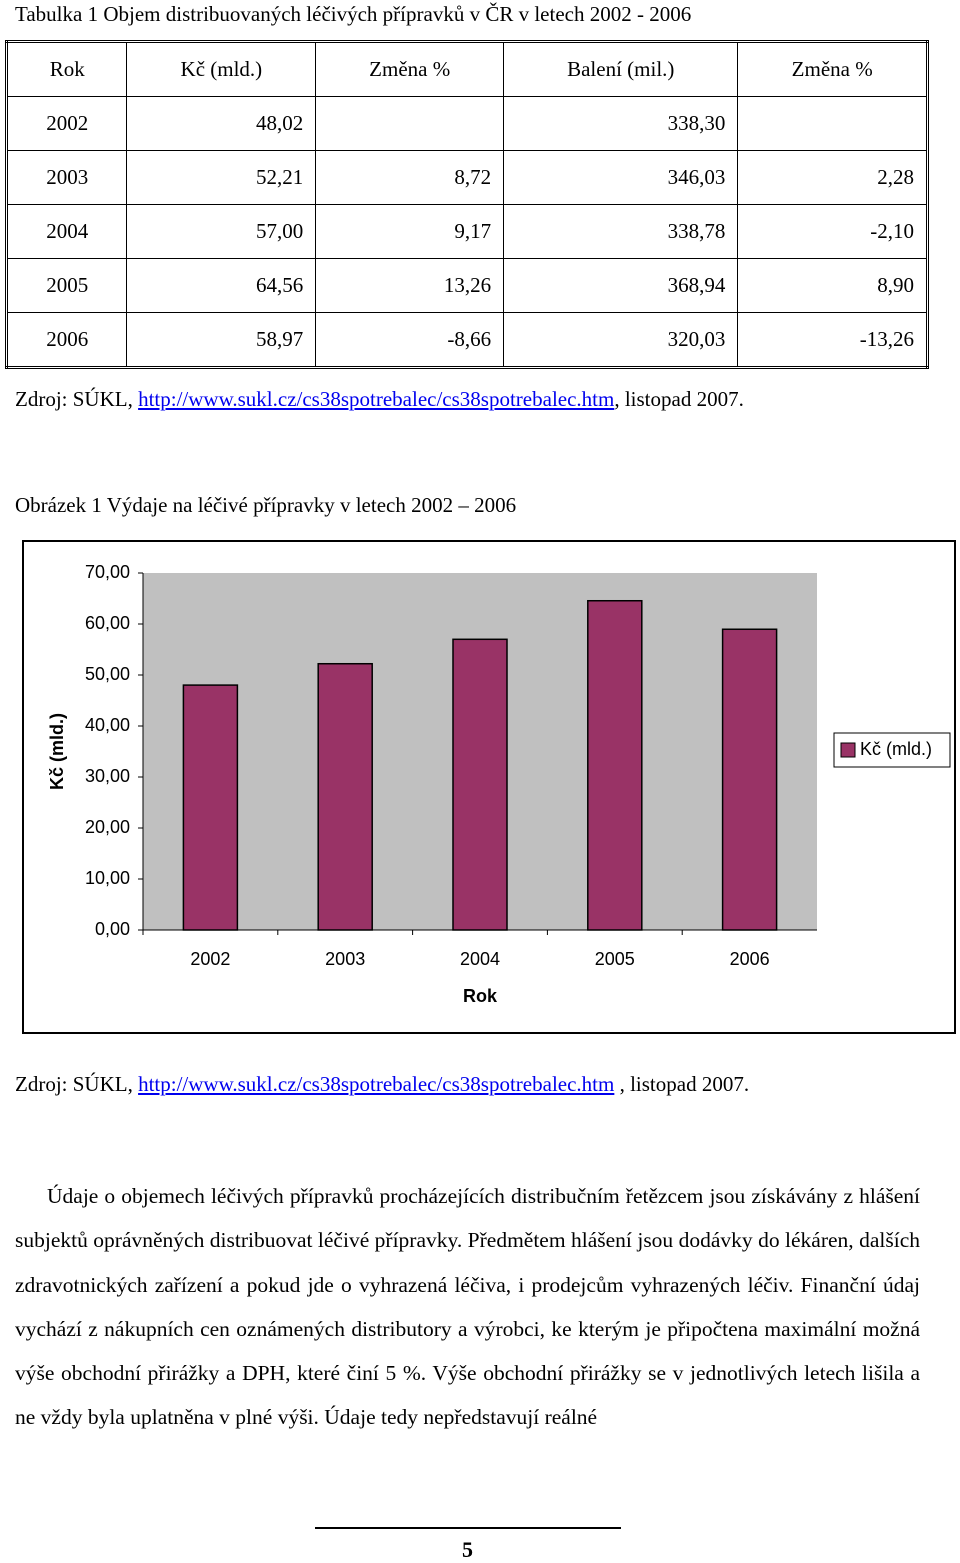  I want to click on cell: 368,94, so click(621, 285).